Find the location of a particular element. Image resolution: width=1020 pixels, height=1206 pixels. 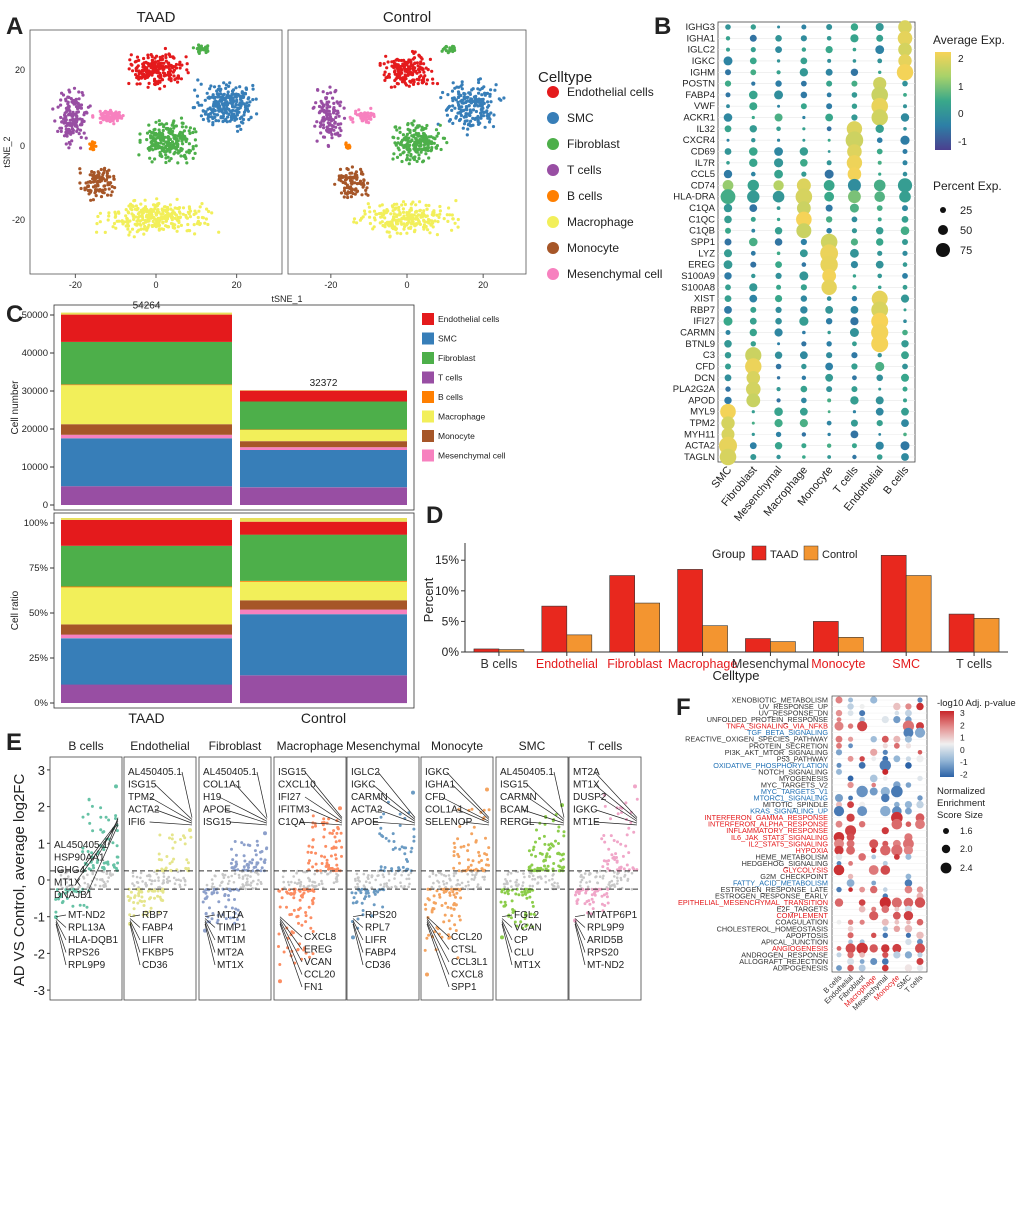

gene-label: PLA2G2A is located at coordinates (694, 389).